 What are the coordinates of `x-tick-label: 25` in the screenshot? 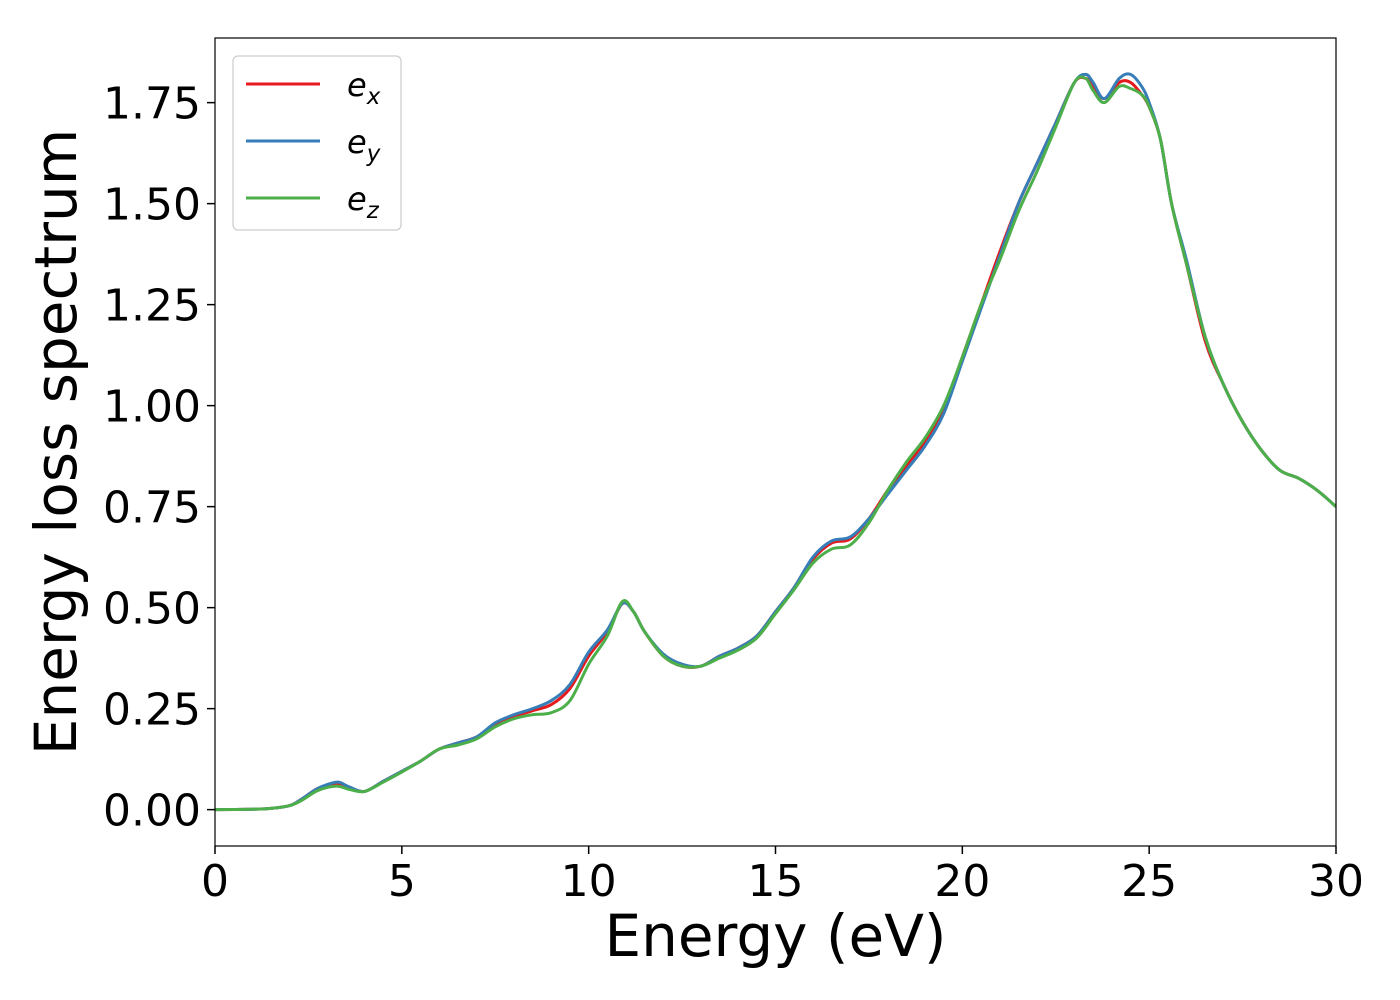 It's located at (1149, 881).